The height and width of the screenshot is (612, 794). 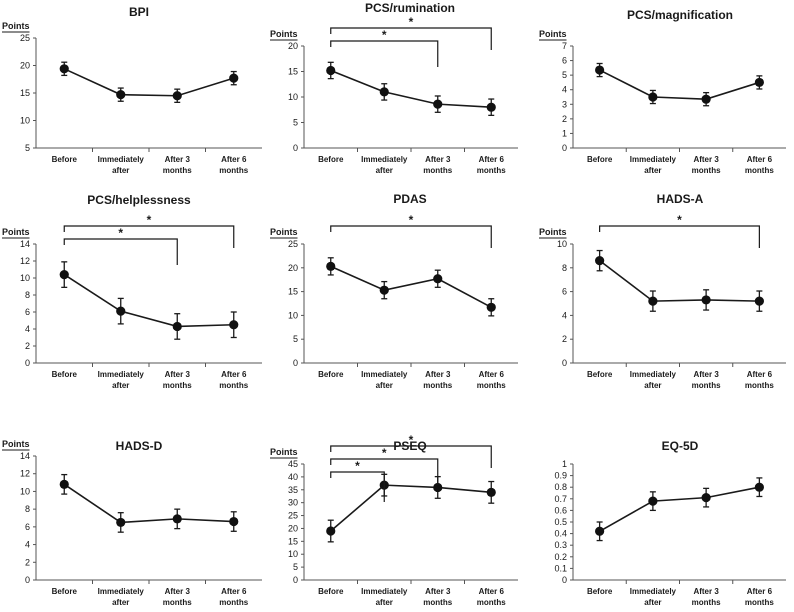 What do you see at coordinates (560, 487) in the screenshot?
I see `y-tick-label: 0.8` at bounding box center [560, 487].